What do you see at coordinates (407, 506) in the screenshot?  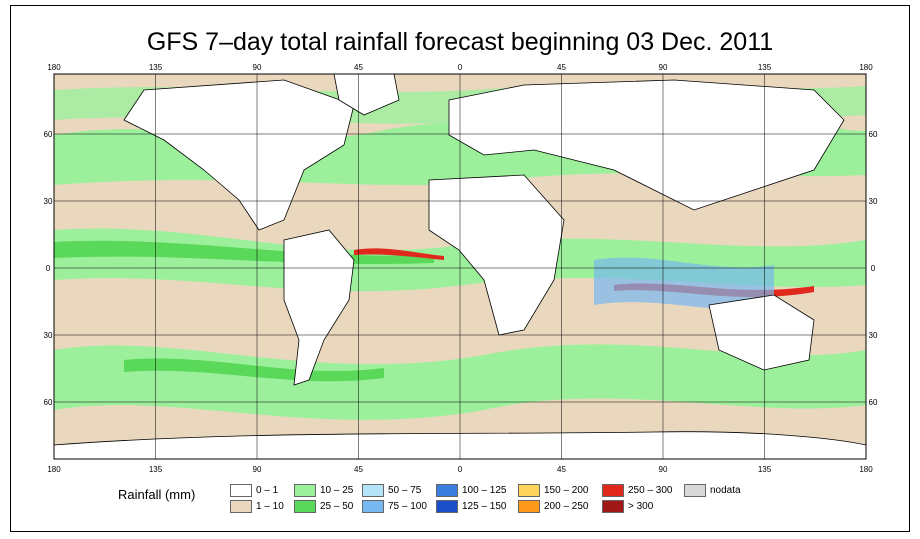 I see `legend-range: 75 – 100` at bounding box center [407, 506].